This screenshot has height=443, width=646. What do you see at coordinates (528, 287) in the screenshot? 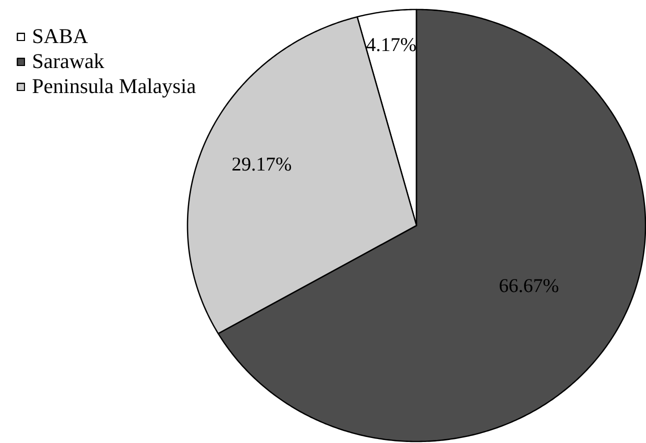
I see `data-label: 66.67%` at bounding box center [528, 287].